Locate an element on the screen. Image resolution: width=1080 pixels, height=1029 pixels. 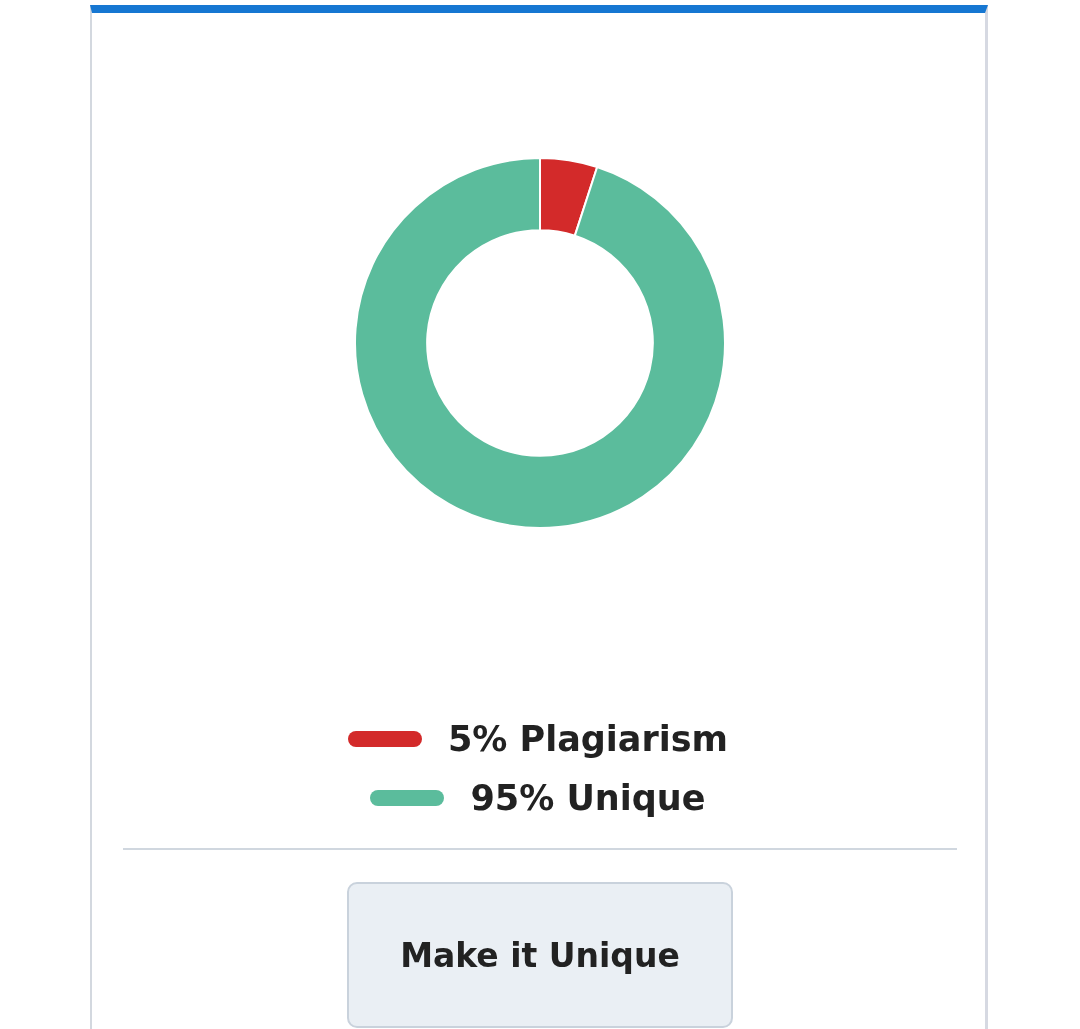
button: Make it Unique is located at coordinates (540, 955).